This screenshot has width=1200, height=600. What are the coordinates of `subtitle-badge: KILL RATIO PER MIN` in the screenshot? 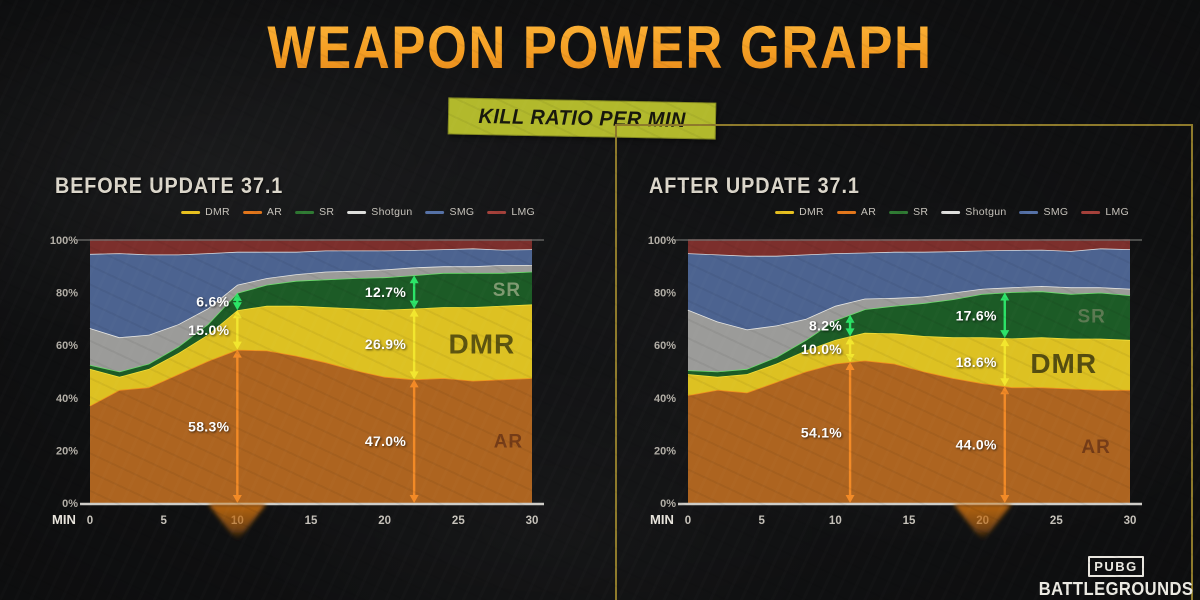 It's located at (582, 118).